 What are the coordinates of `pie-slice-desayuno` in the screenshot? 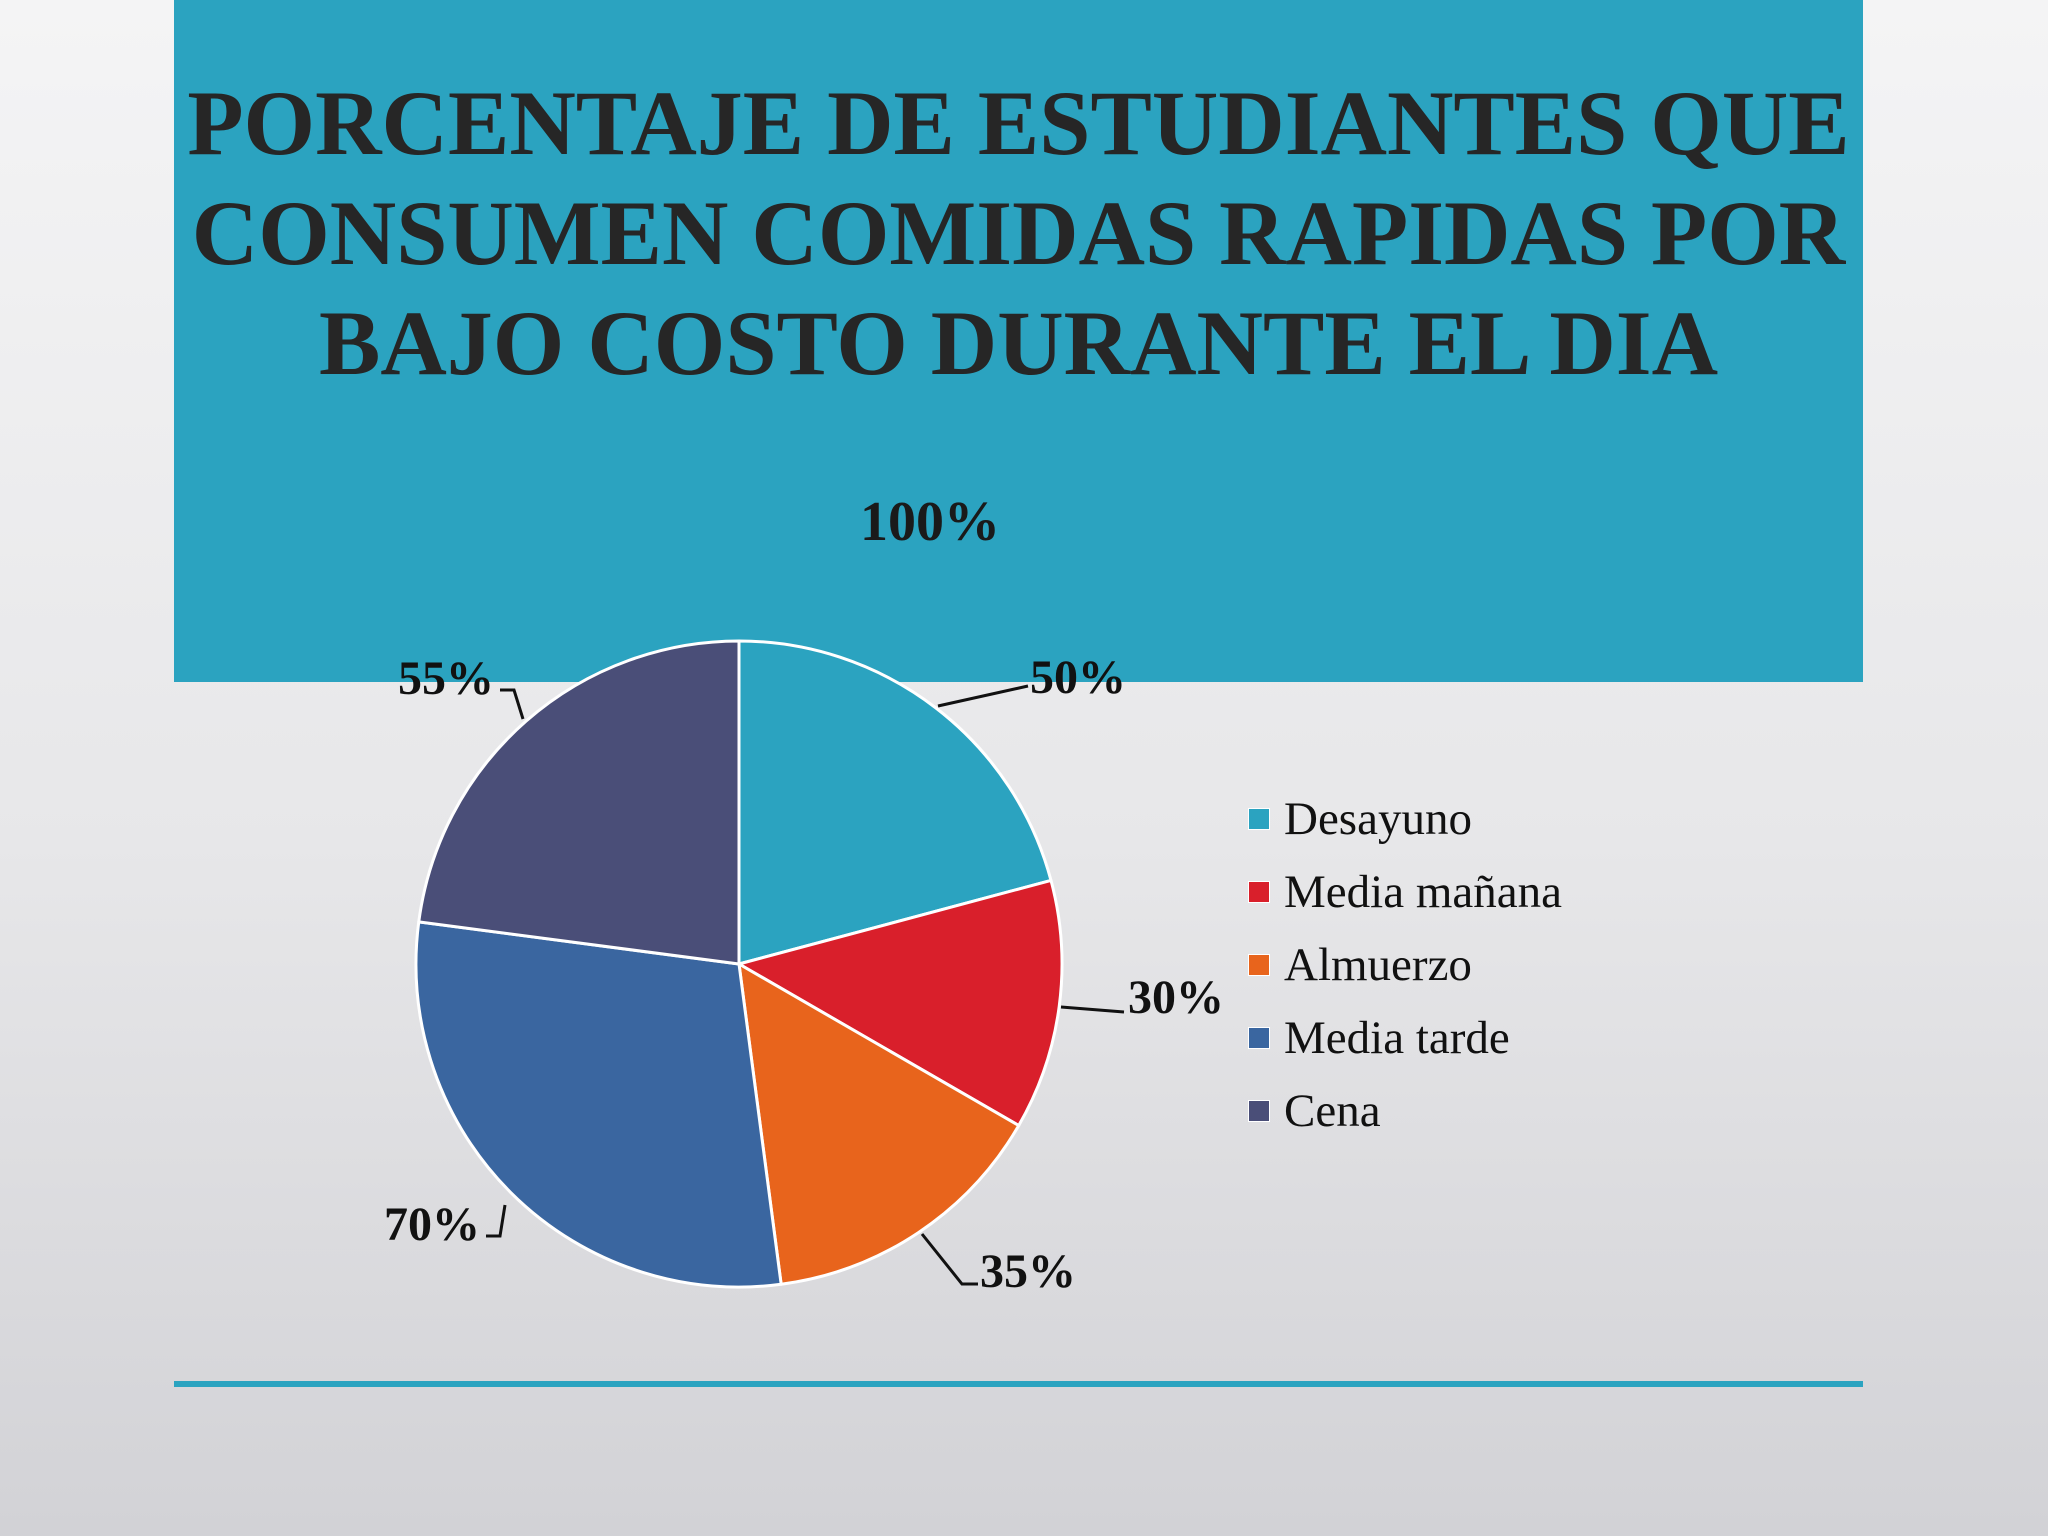 It's located at (895, 802).